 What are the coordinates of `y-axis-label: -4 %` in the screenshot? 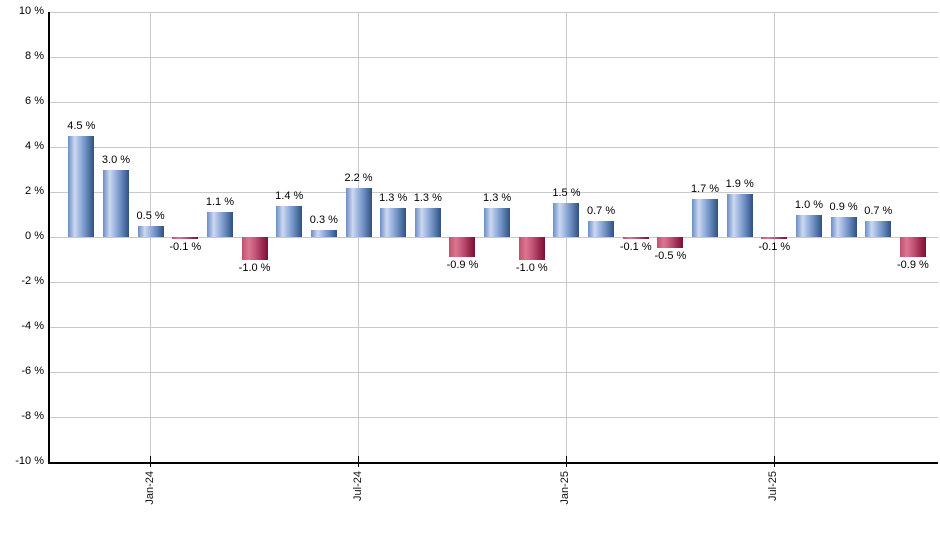 It's located at (32, 326).